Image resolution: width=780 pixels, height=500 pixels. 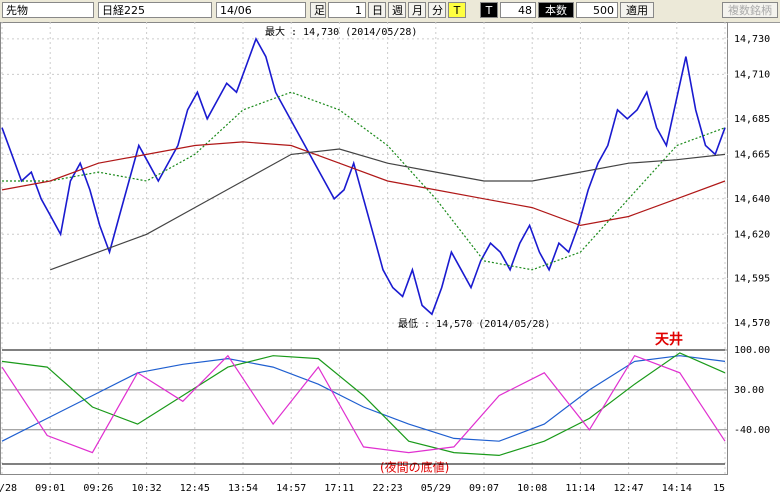 What do you see at coordinates (597, 10) in the screenshot?
I see `count-input: 500` at bounding box center [597, 10].